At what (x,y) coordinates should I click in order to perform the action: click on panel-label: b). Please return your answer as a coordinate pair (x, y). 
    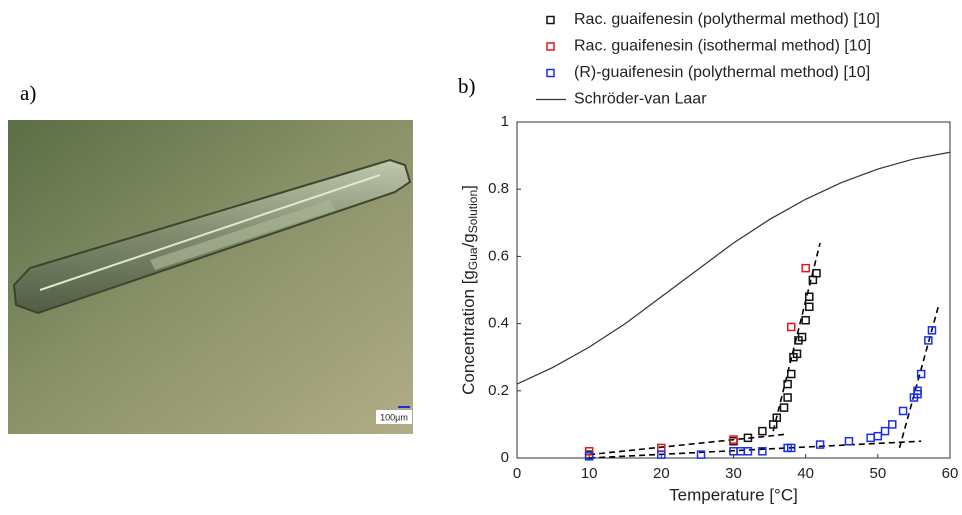
    Looking at the image, I should click on (467, 86).